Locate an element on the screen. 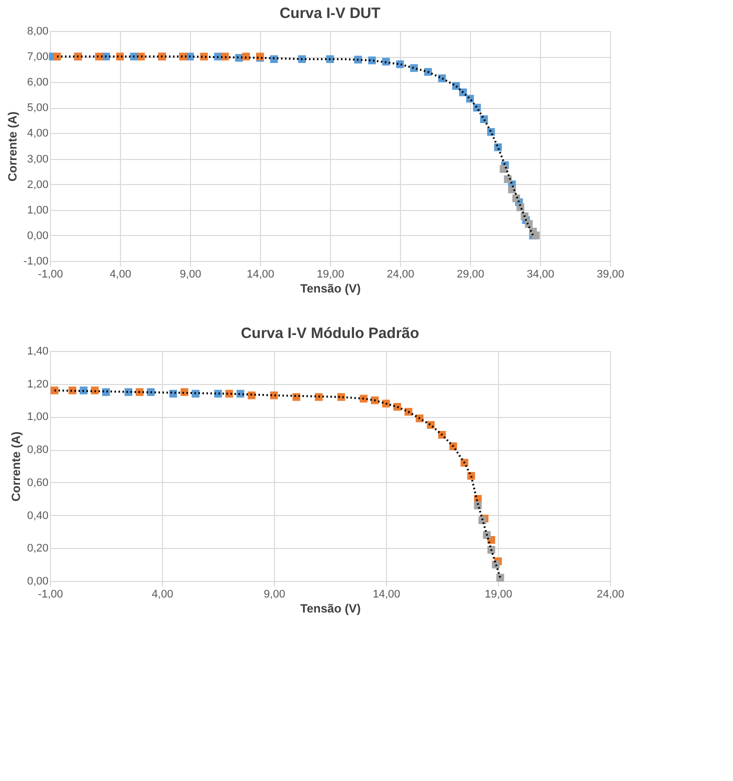 The height and width of the screenshot is (781, 733). y-tick-label: 1,20 is located at coordinates (37, 384).